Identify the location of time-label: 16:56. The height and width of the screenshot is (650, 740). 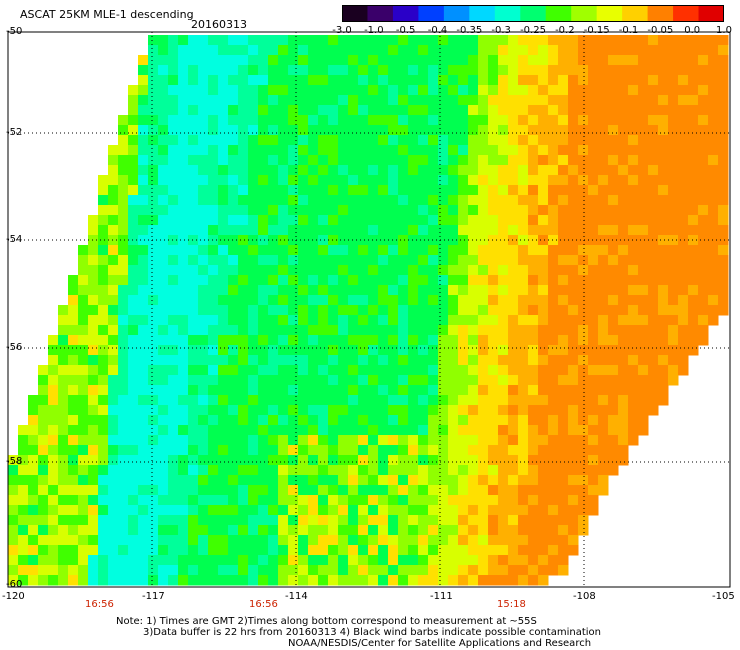
(99, 604).